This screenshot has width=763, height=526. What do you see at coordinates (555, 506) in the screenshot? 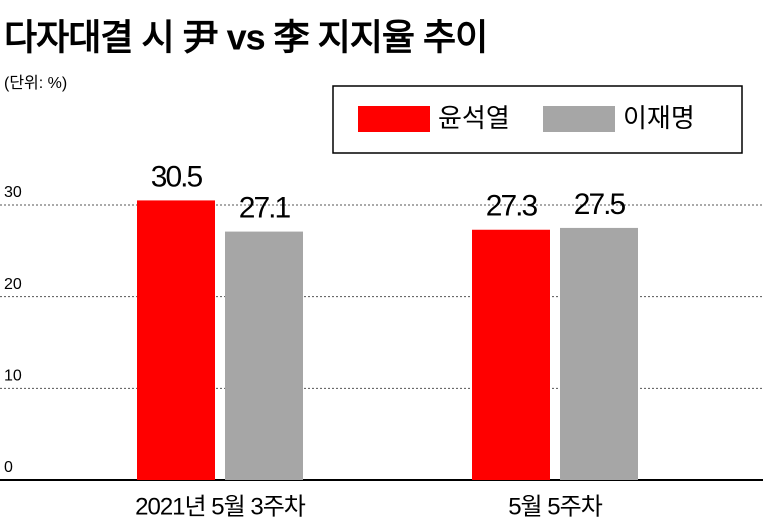
I see `x-tick-label: 5월 5주차` at bounding box center [555, 506].